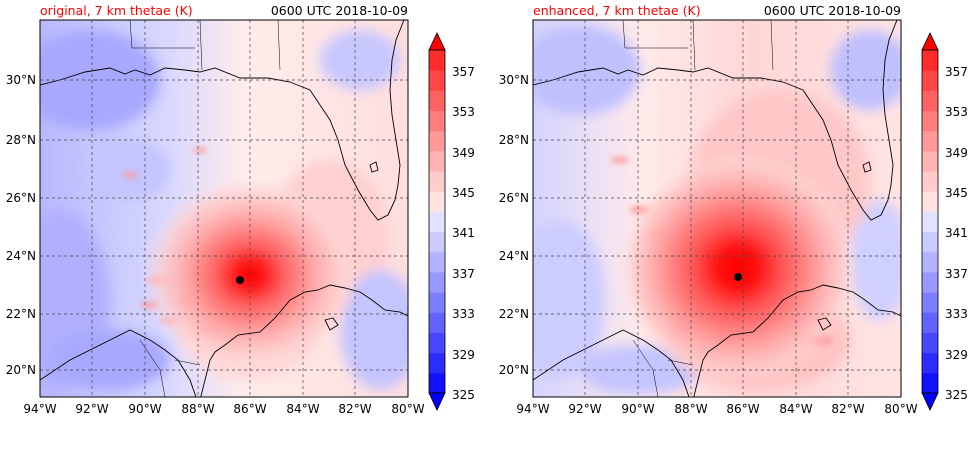 The width and height of the screenshot is (972, 449). Describe the element at coordinates (944, 221) in the screenshot. I see `colorbar-enhanced: 357 353 349 345 341 337 333 329 325` at that location.